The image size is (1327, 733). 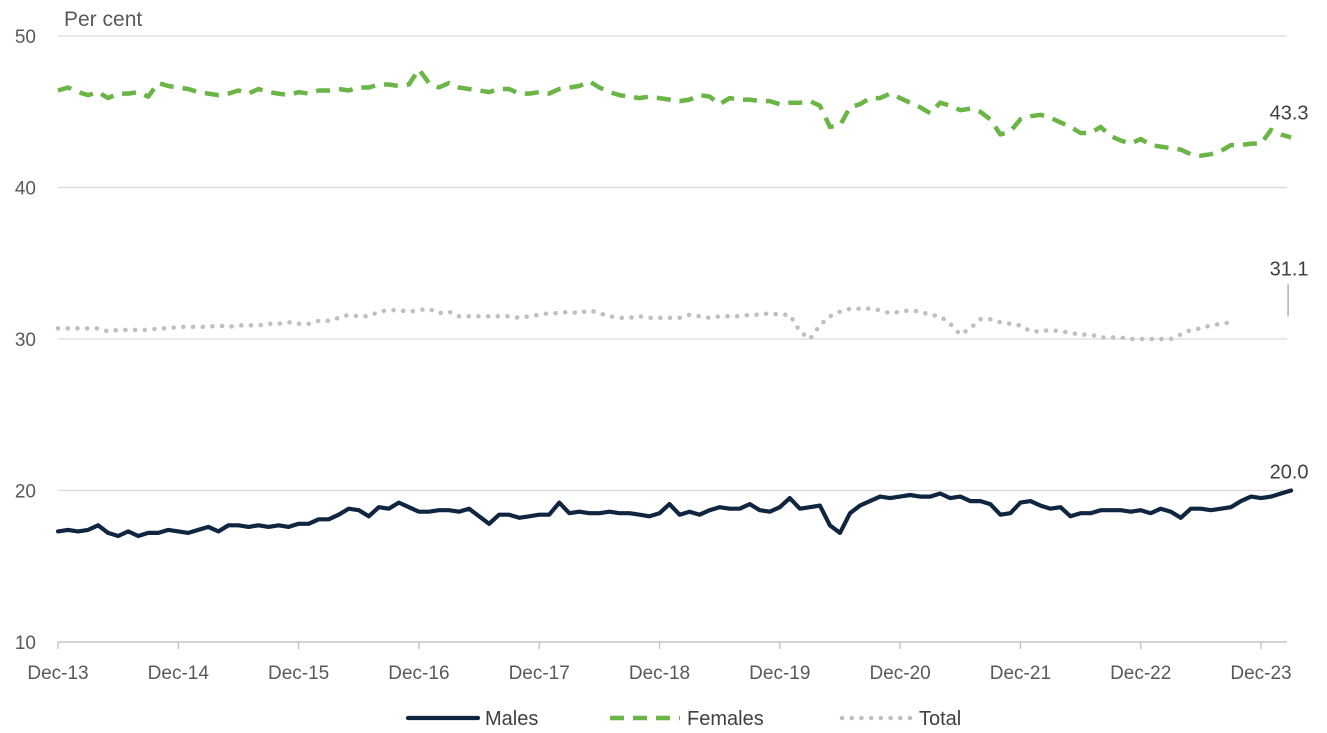 I want to click on legend-label-males: Males, so click(x=511, y=719).